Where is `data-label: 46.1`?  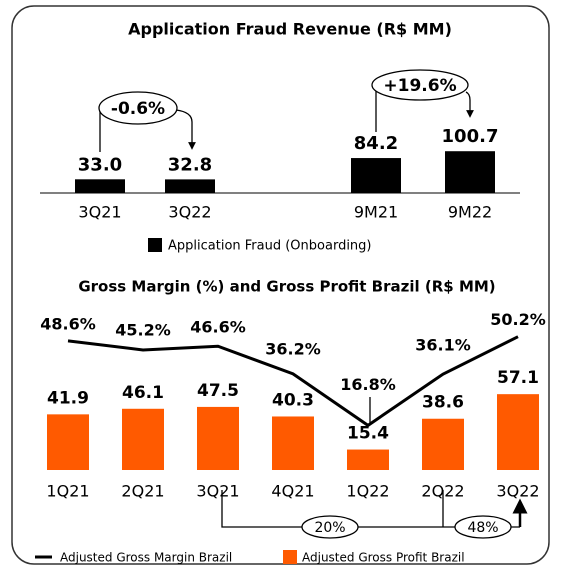
data-label: 46.1 is located at coordinates (143, 393).